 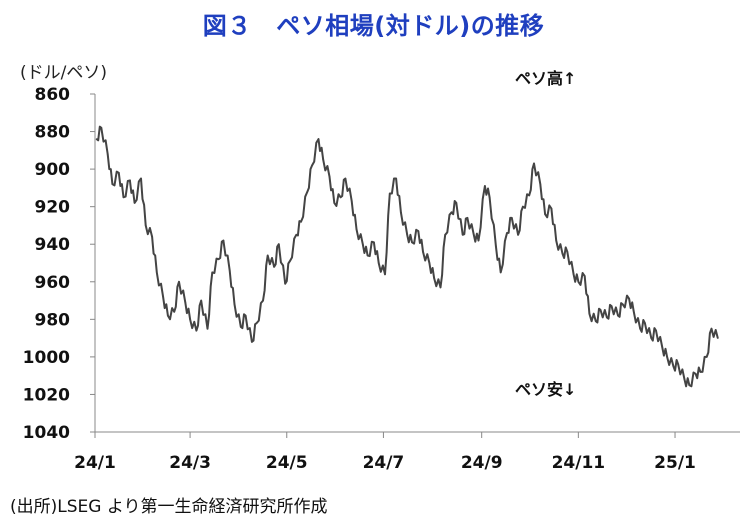 I want to click on x-tick-label: 24/11, so click(x=579, y=463).